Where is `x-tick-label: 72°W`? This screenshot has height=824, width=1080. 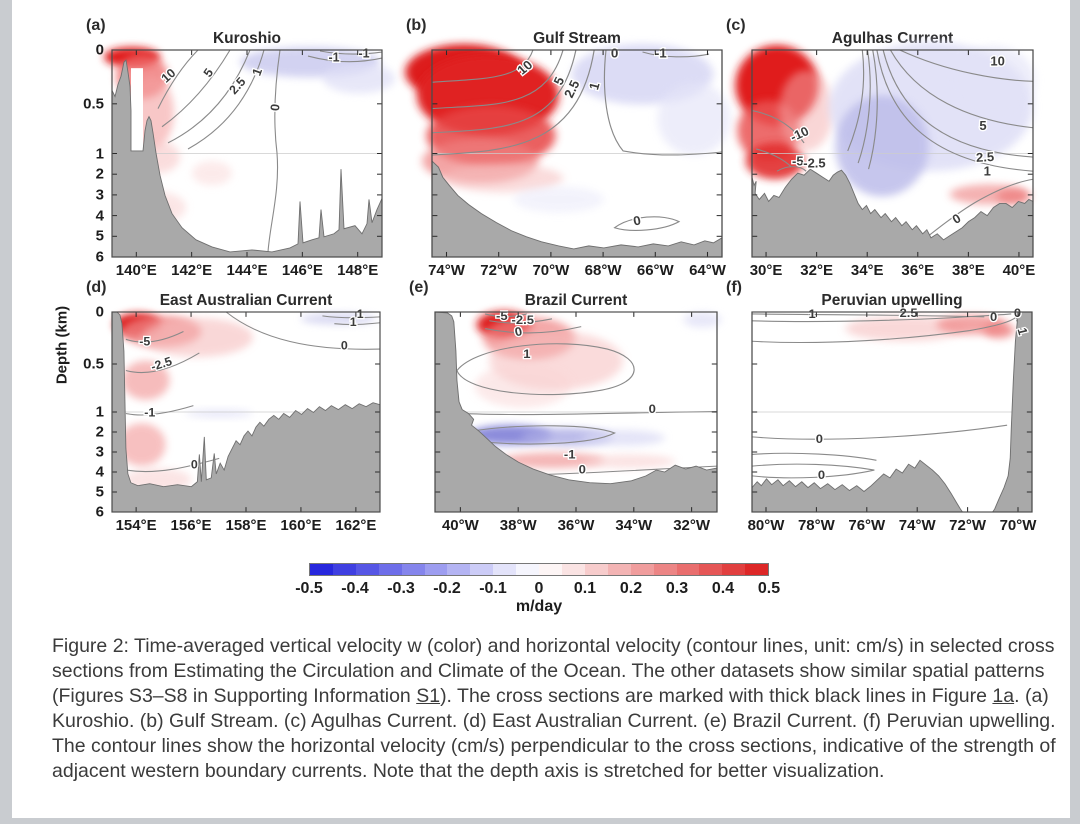 x-tick-label: 72°W is located at coordinates (968, 525).